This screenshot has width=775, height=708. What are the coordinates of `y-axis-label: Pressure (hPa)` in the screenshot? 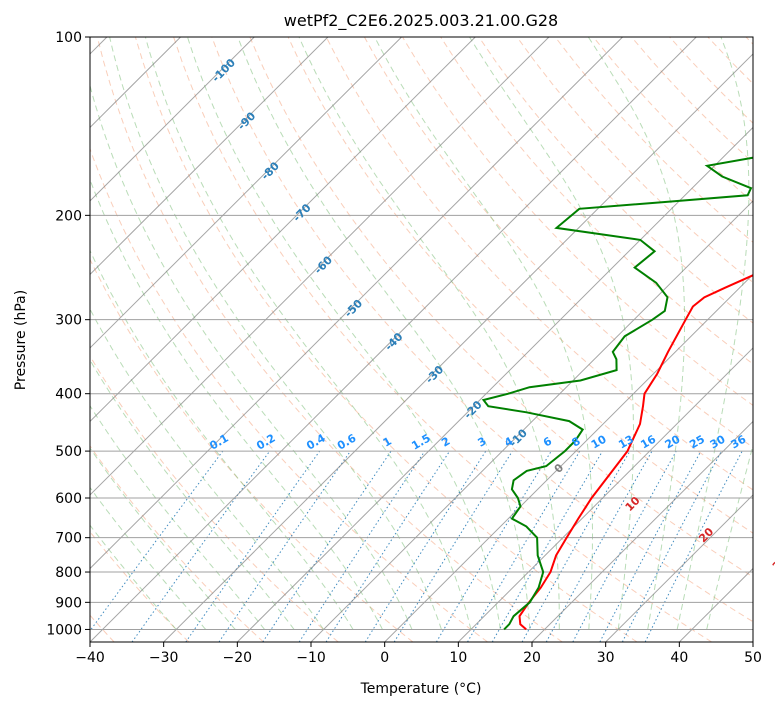 It's located at (21, 340).